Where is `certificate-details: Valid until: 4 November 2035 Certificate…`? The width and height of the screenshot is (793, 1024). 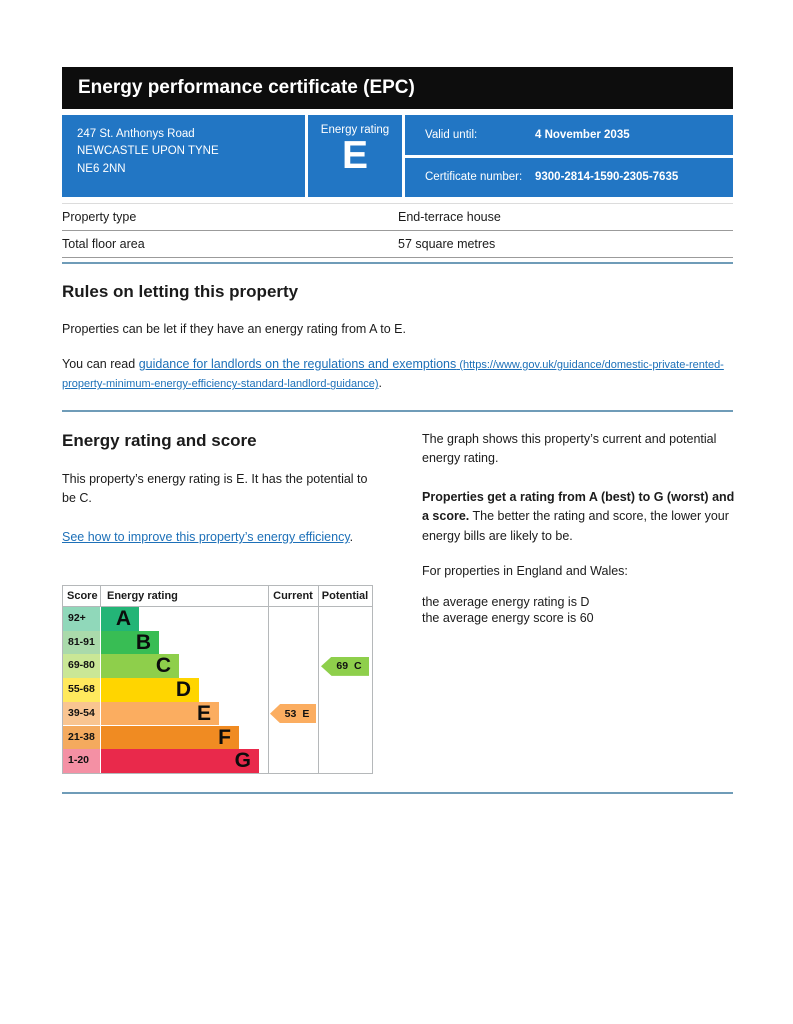
certificate-details: Valid until: 4 November 2035 Certificate… is located at coordinates (569, 156).